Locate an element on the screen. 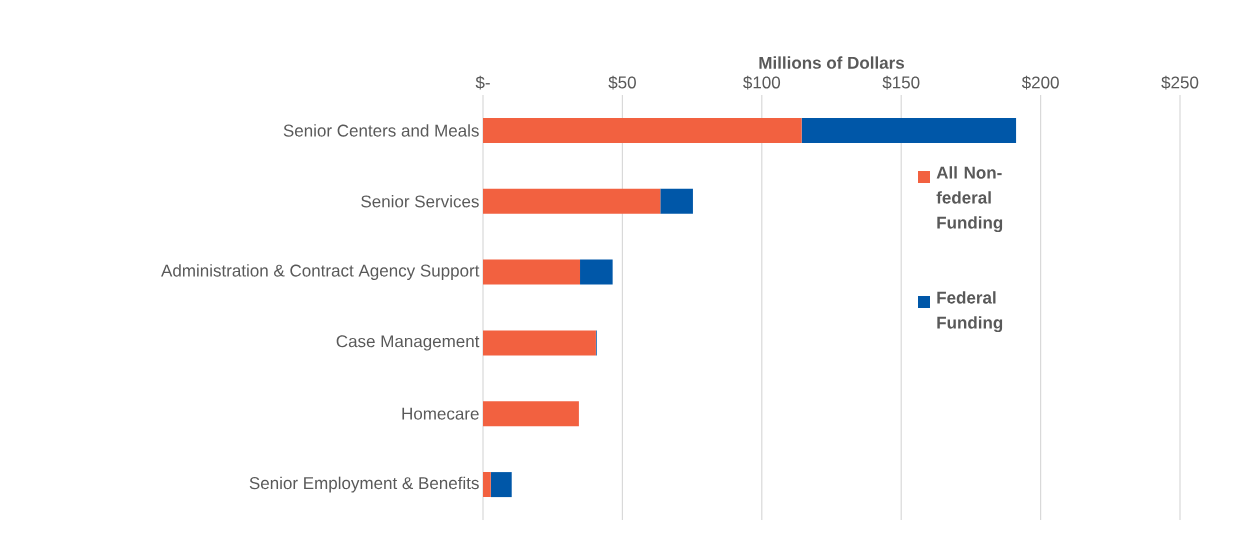 The image size is (1250, 541). x-tick-label: $100 is located at coordinates (762, 82).